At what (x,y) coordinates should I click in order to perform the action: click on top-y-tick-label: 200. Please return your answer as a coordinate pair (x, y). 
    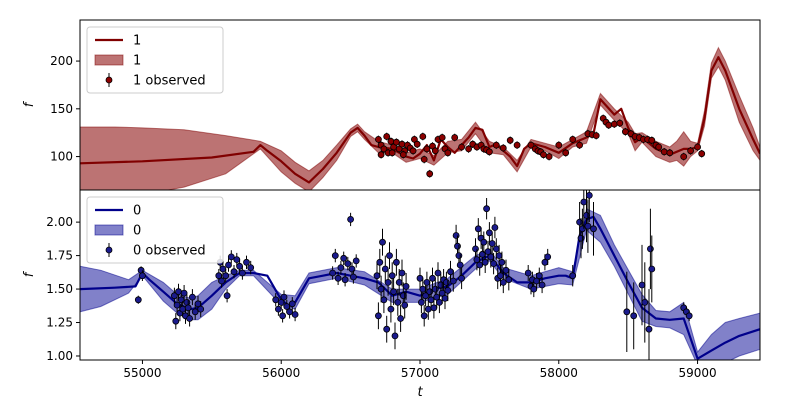
    Looking at the image, I should click on (61, 61).